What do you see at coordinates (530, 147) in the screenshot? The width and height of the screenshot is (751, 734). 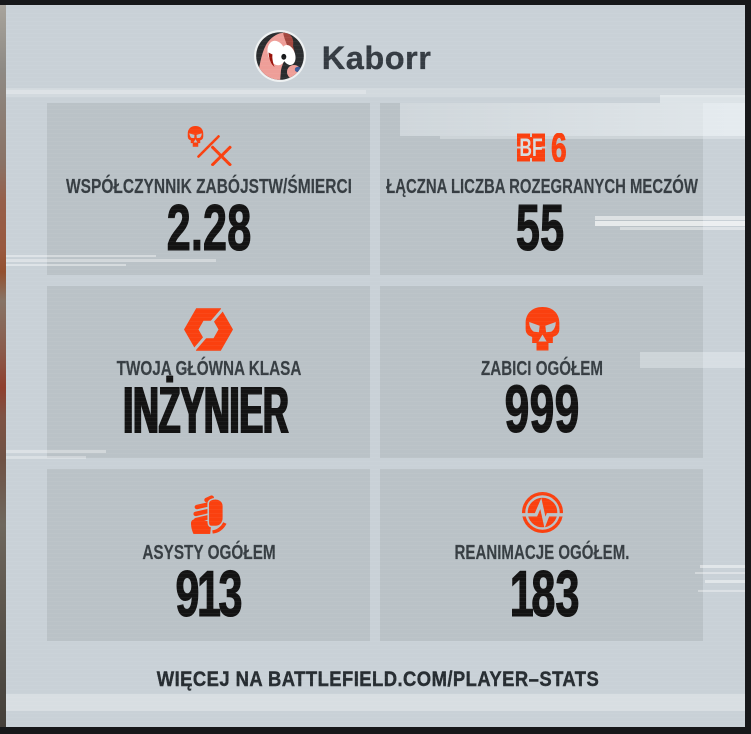 I see `svg-text: BF` at bounding box center [530, 147].